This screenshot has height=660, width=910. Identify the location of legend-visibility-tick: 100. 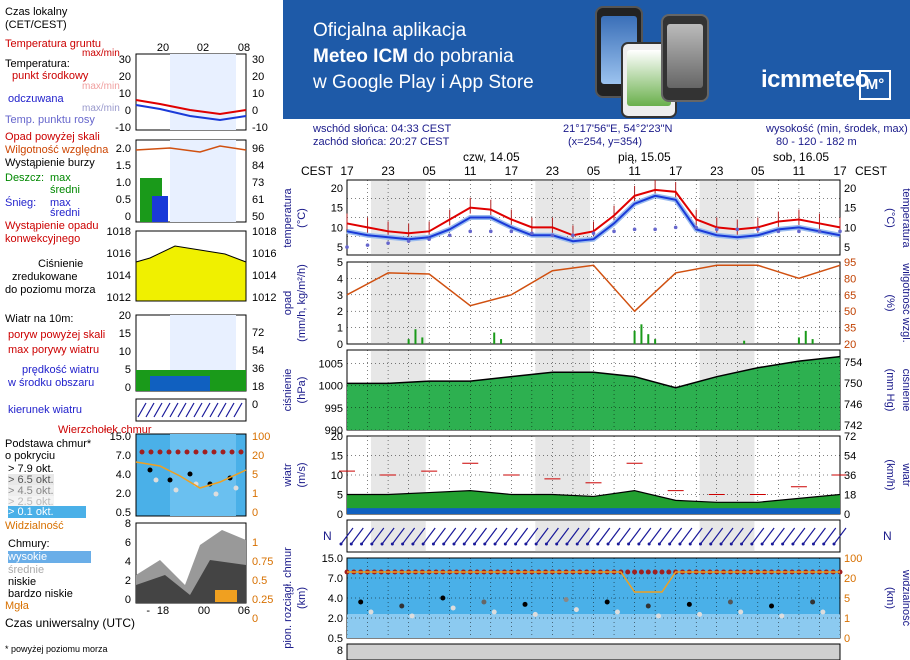
(261, 437).